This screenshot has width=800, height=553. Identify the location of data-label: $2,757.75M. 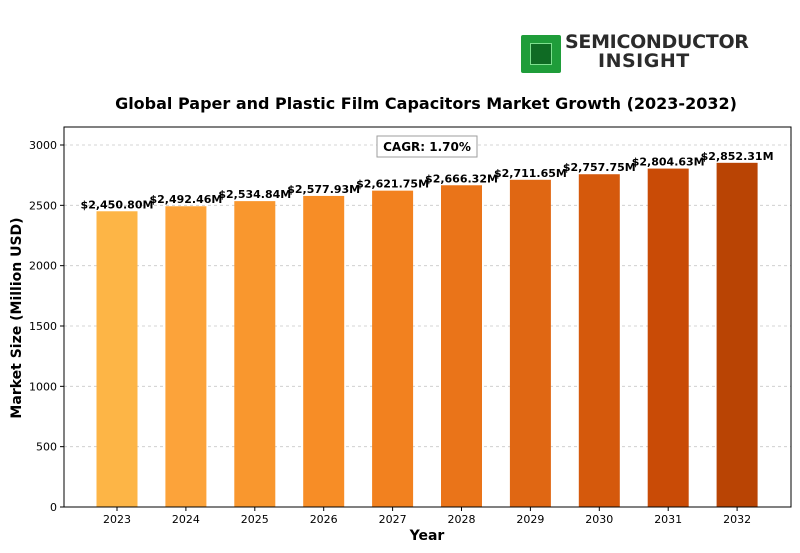
(599, 167).